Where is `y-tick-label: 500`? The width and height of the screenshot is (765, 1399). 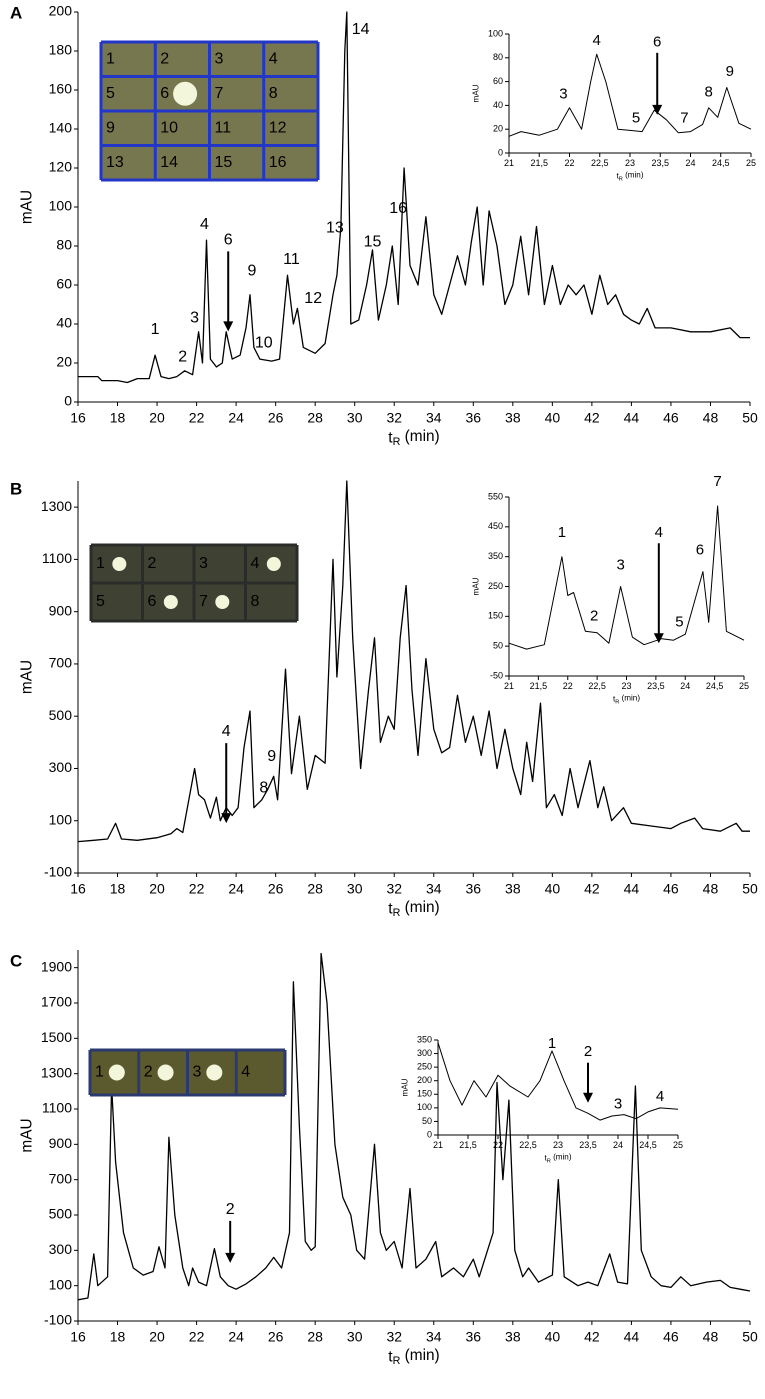
y-tick-label: 500 is located at coordinates (61, 715).